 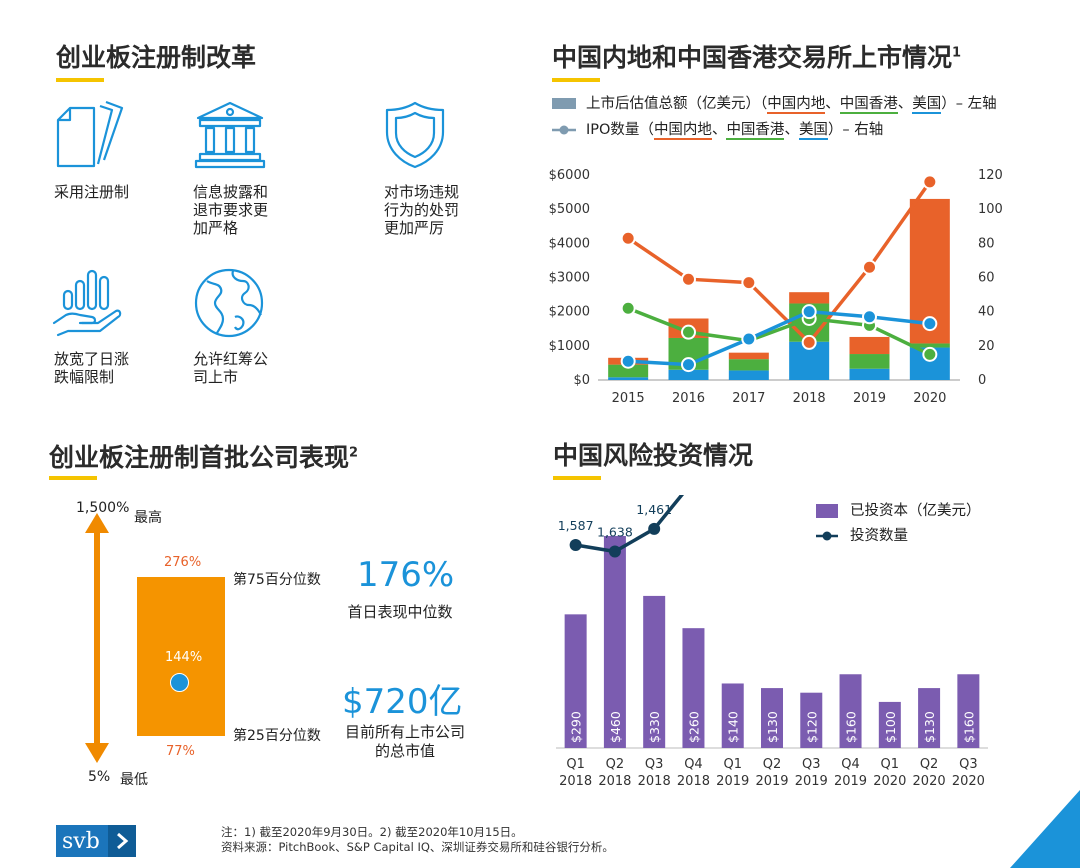 What do you see at coordinates (693, 764) in the screenshot?
I see `vc-x-tick-quarter: Q4` at bounding box center [693, 764].